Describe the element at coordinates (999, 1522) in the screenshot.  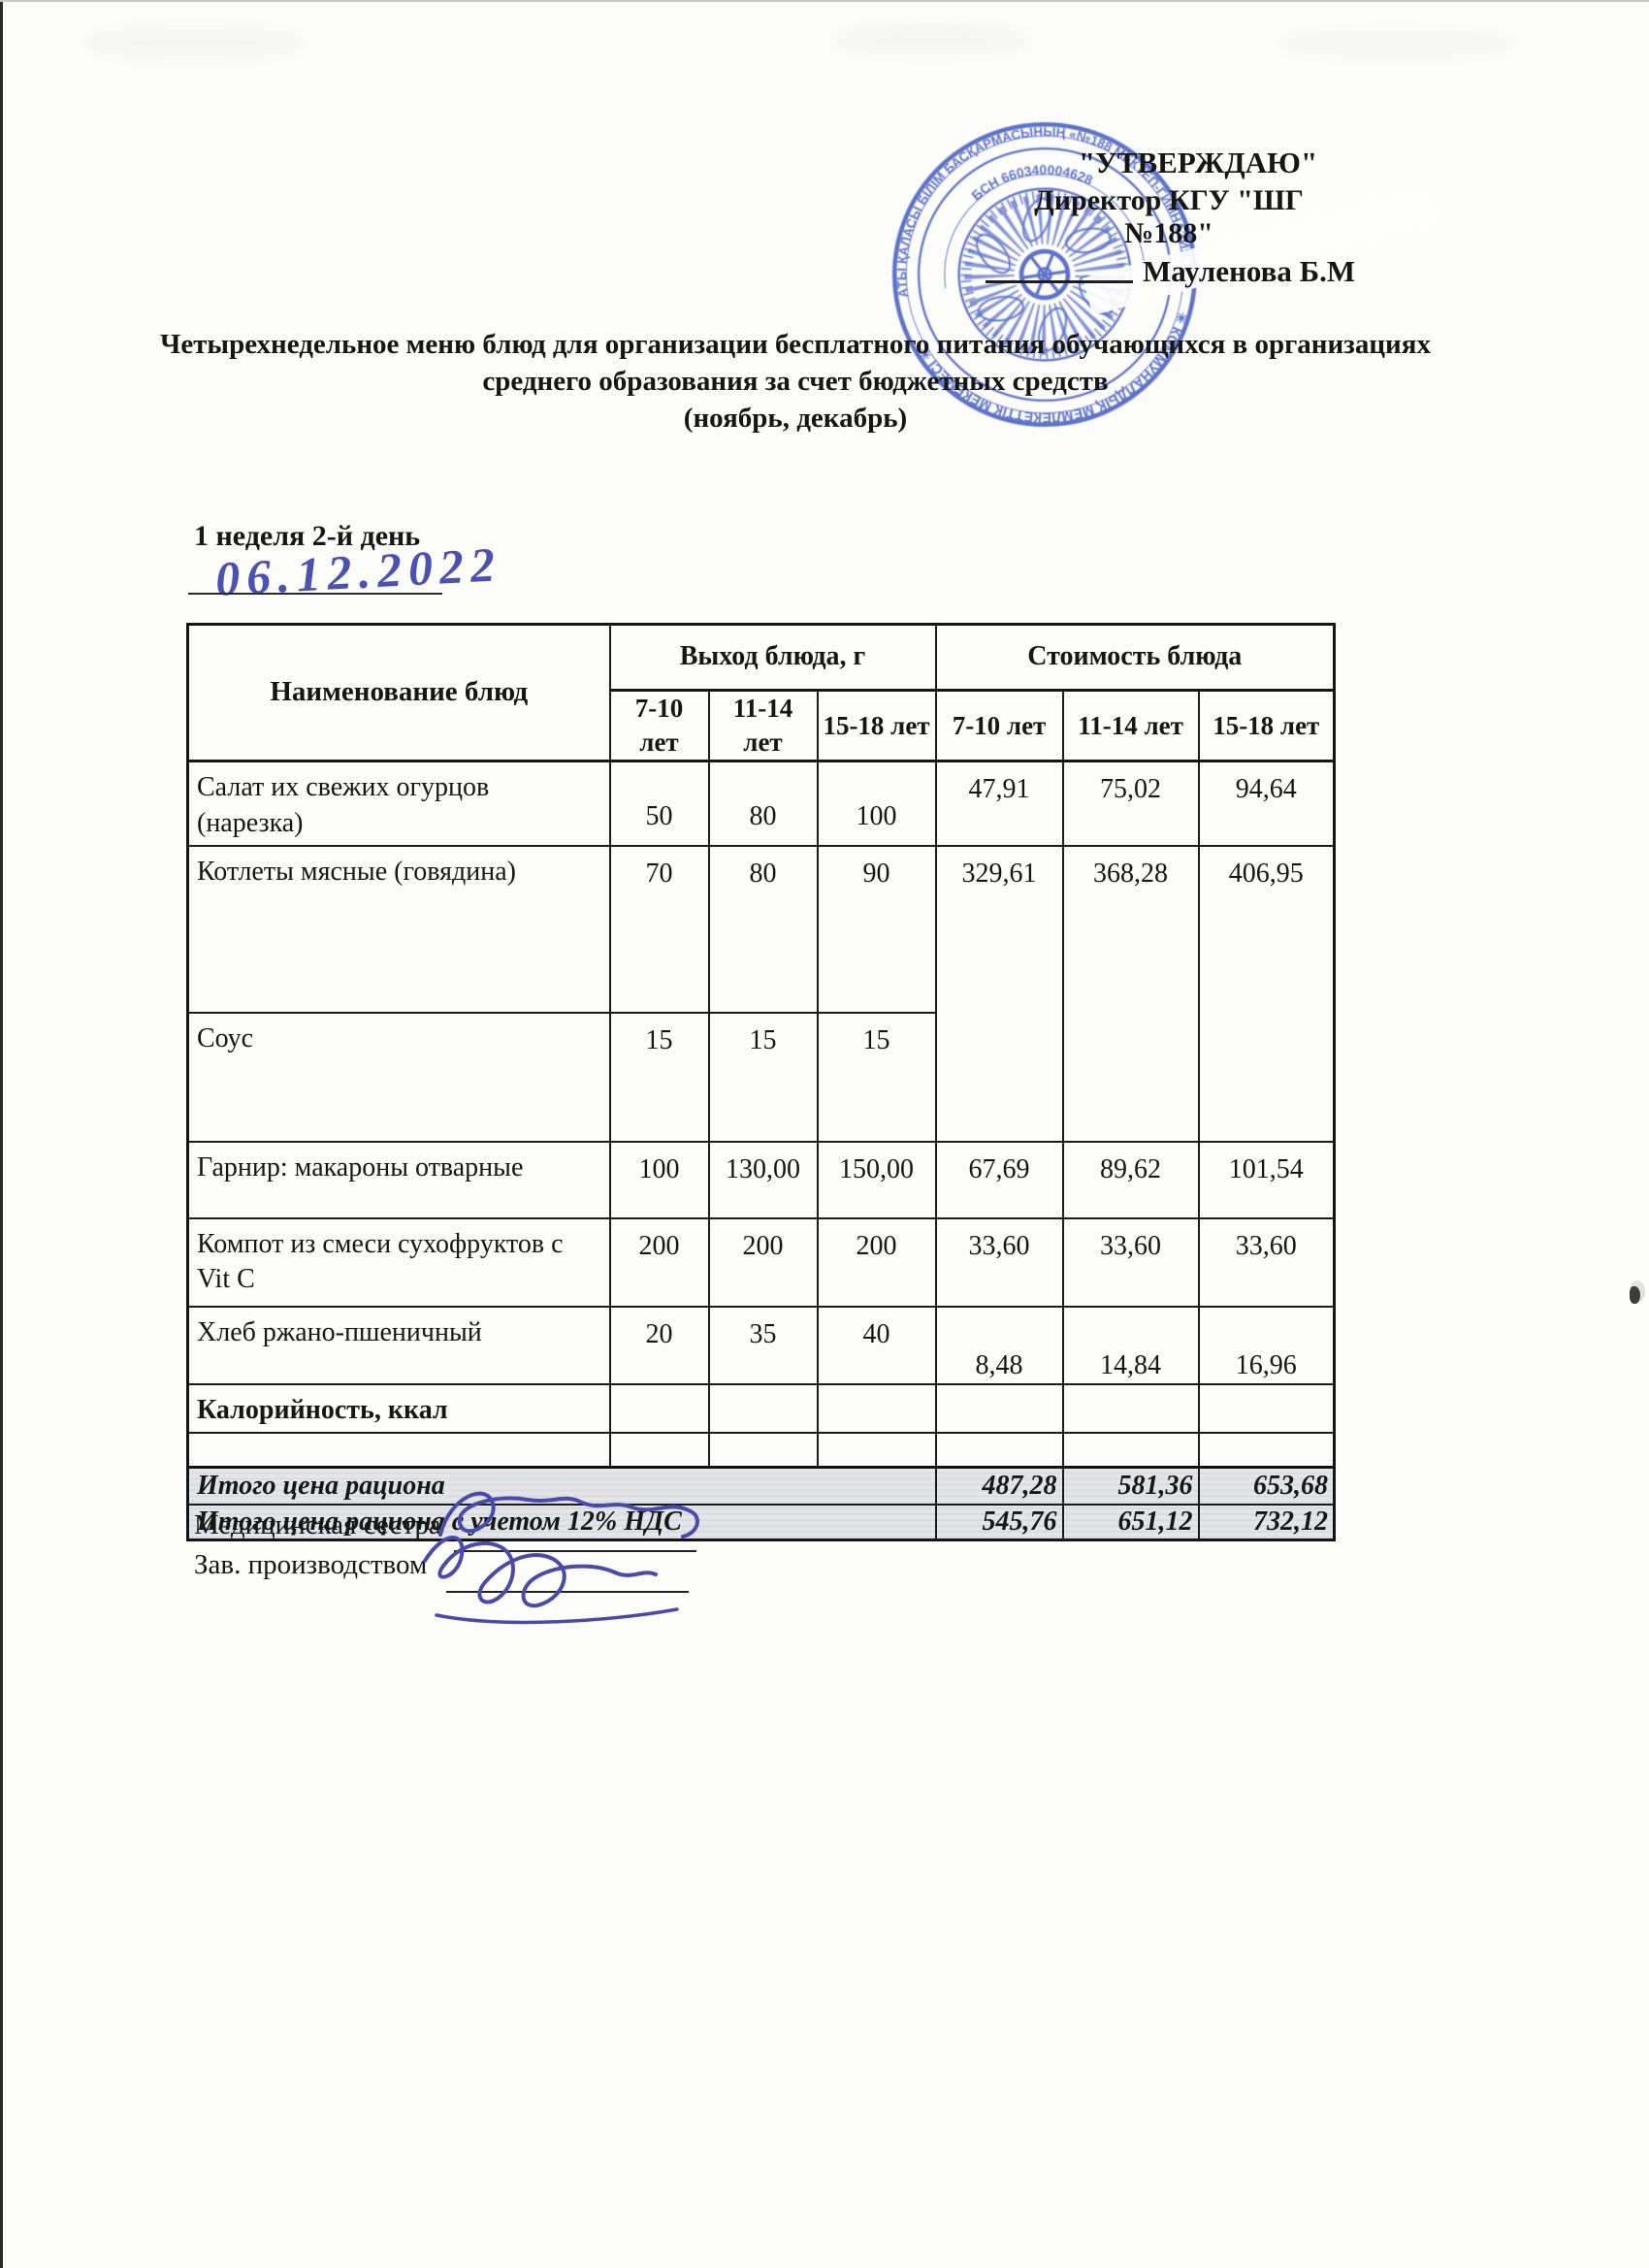
I see `total-value-cell: 545,76` at that location.